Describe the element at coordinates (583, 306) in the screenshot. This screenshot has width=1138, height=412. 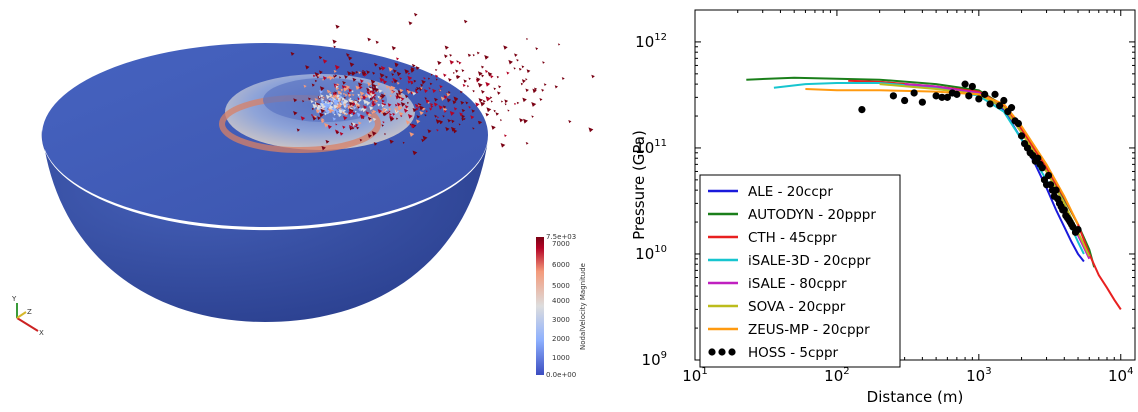
I see `colorbar-title: NodalVelocity Magnitude` at that location.